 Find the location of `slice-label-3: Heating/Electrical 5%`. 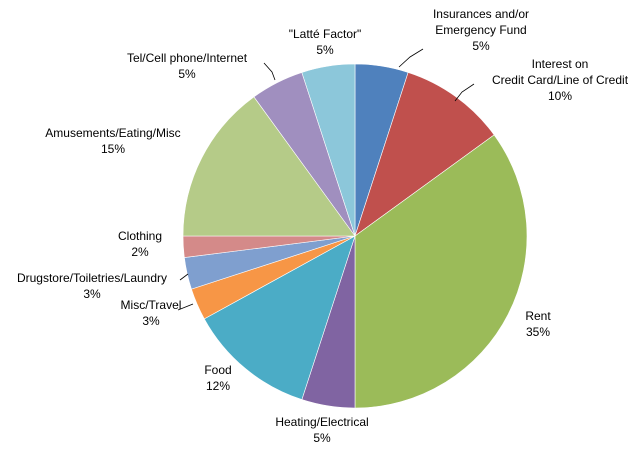

slice-label-3: Heating/Electrical 5% is located at coordinates (321, 430).